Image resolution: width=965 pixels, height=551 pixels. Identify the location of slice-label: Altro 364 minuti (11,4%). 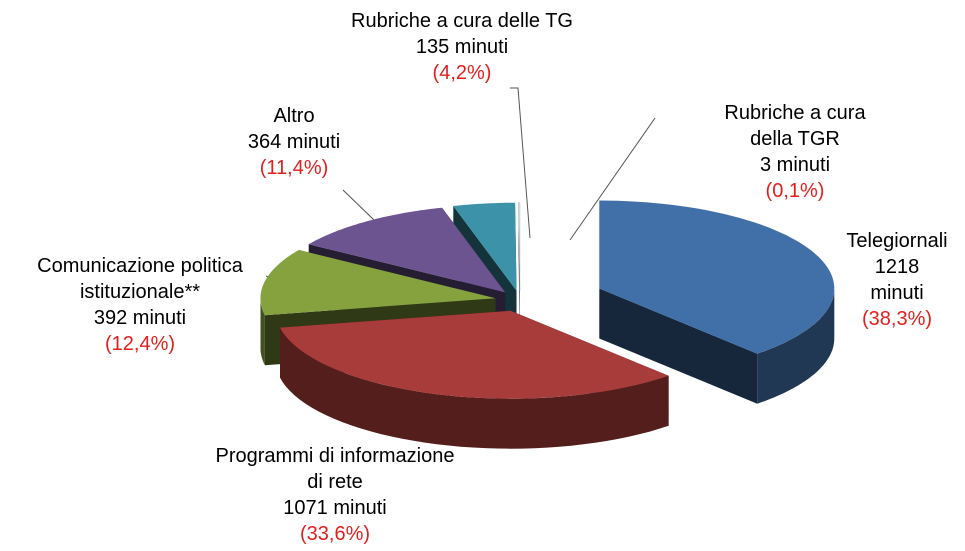
(294, 142).